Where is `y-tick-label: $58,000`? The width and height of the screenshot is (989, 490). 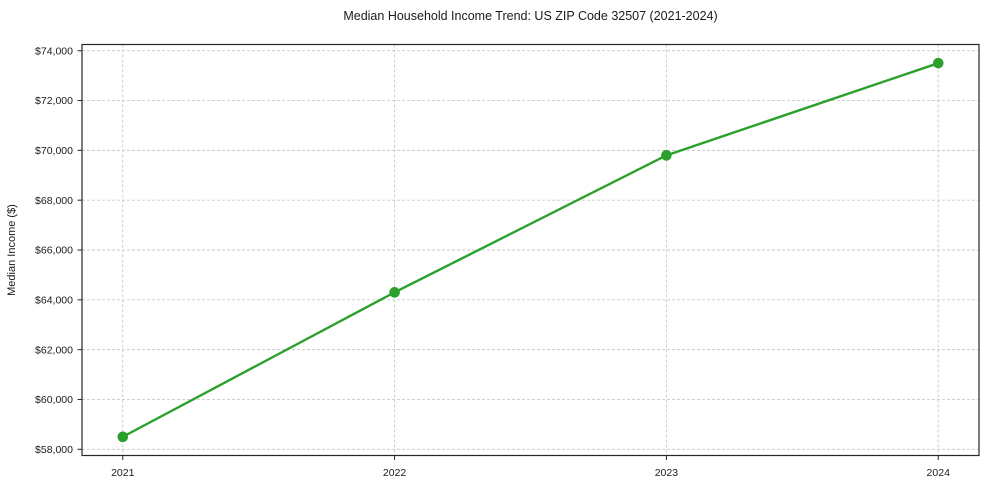 y-tick-label: $58,000 is located at coordinates (54, 450).